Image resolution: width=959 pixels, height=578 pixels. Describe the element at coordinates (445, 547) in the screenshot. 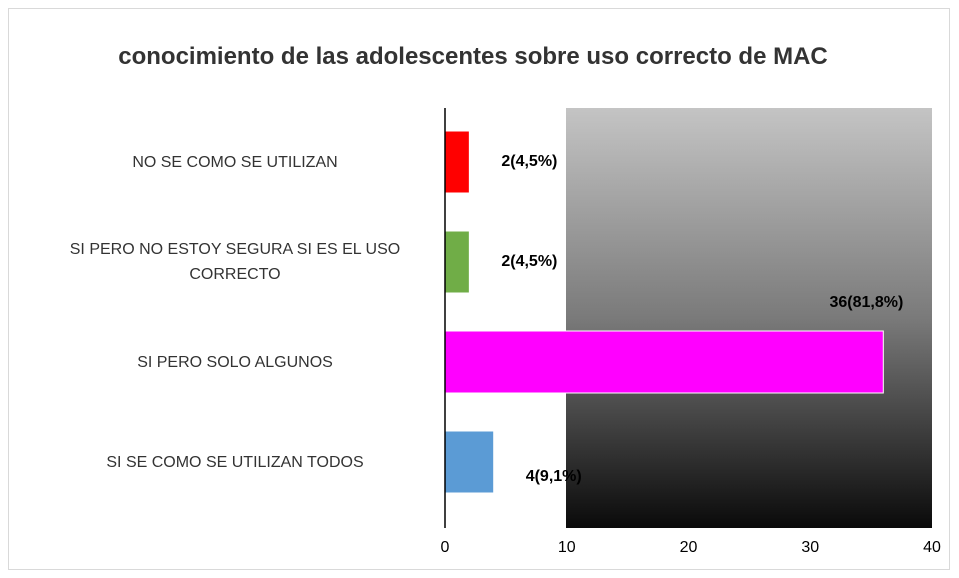

I see `x-tick-label: 0` at that location.